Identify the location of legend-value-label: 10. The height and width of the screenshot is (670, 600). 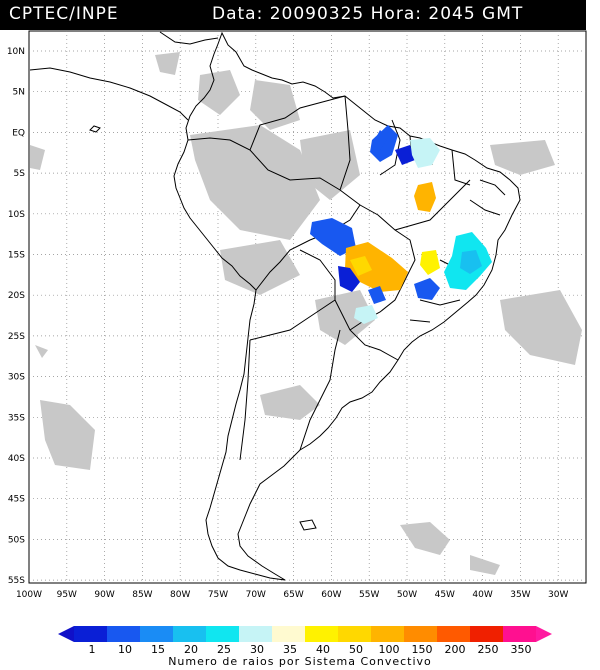
(125, 649).